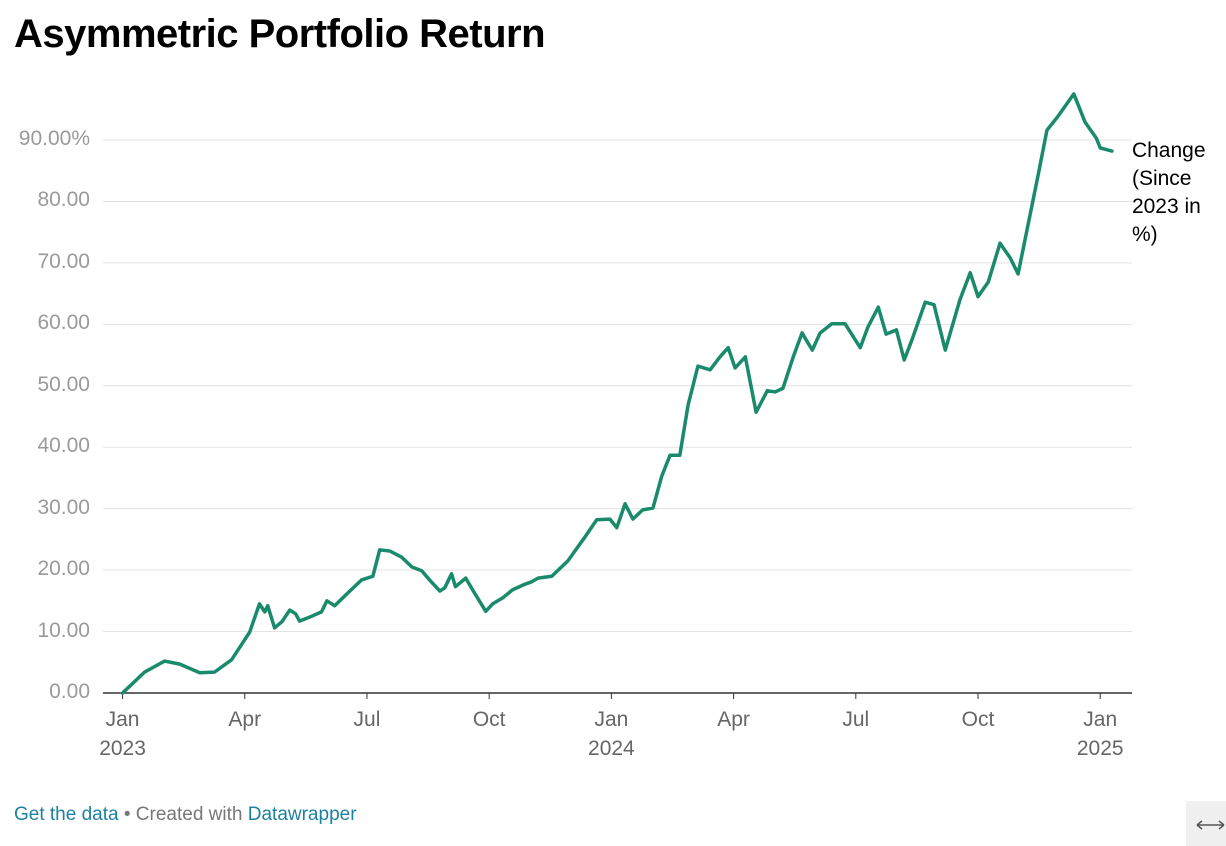 The image size is (1226, 846). Describe the element at coordinates (611, 734) in the screenshot. I see `x-tick-label: Jan 2024` at that location.